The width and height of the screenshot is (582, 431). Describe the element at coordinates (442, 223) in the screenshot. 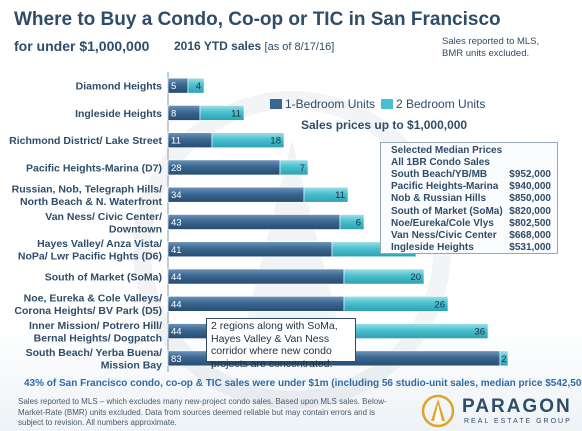

I see `median-row-label: Noe/Eureka/Cole Vlys` at that location.